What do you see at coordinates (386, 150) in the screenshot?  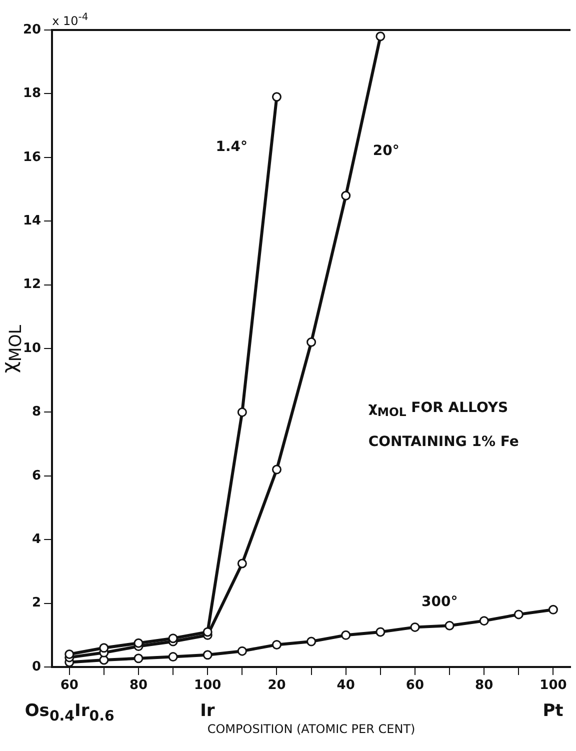 I see `series-label: 20°` at bounding box center [386, 150].